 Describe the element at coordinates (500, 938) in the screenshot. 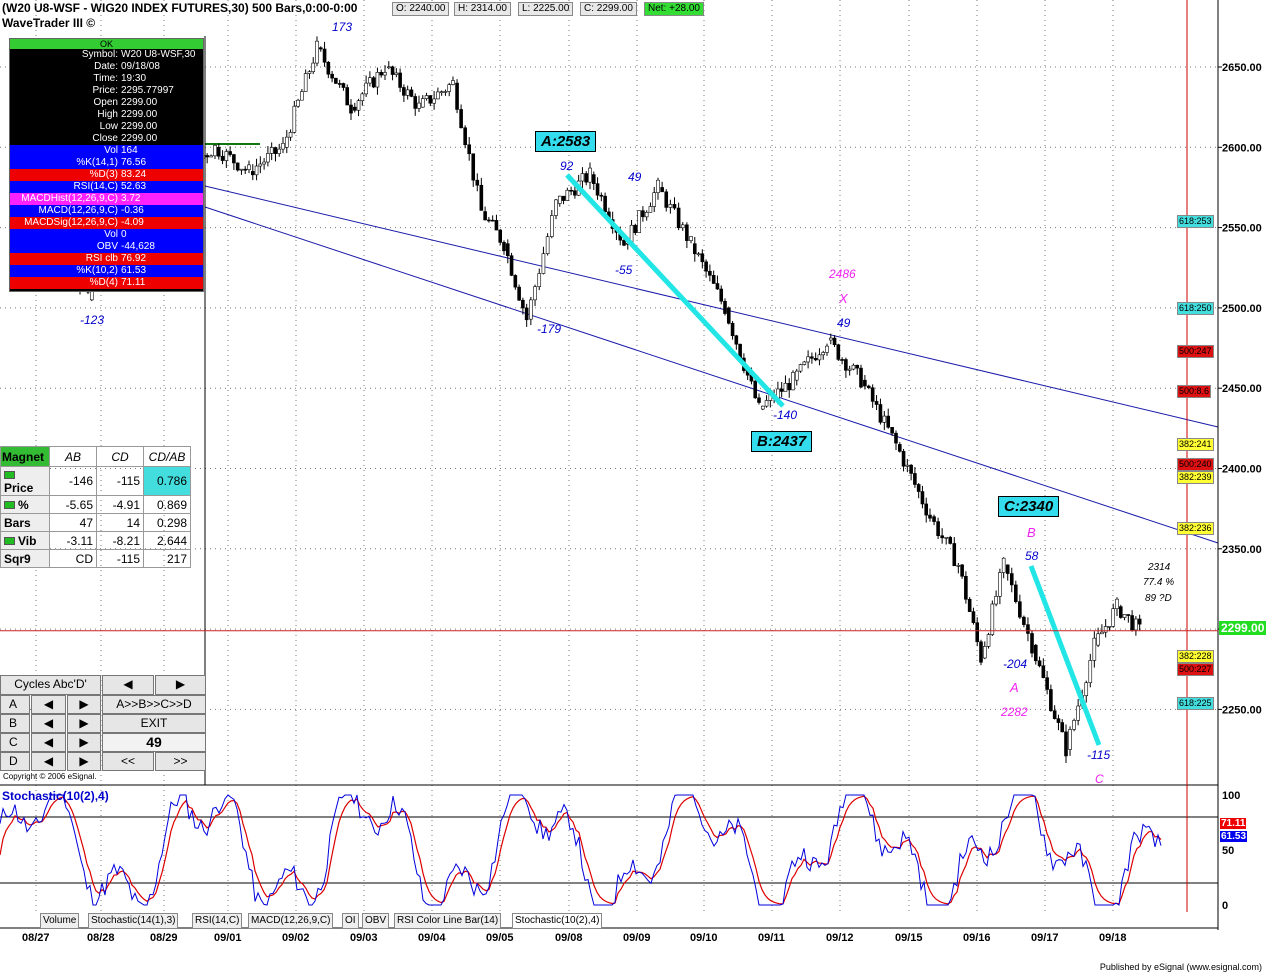

I see `date-tick: 09/05` at that location.